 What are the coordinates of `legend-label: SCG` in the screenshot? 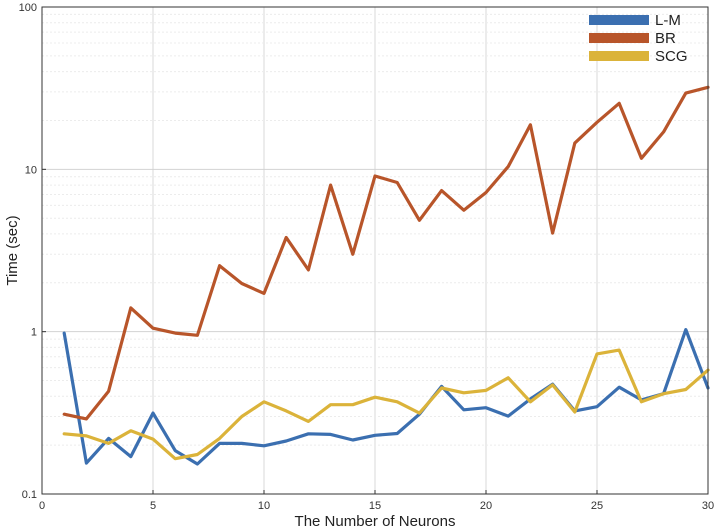 It's located at (671, 56).